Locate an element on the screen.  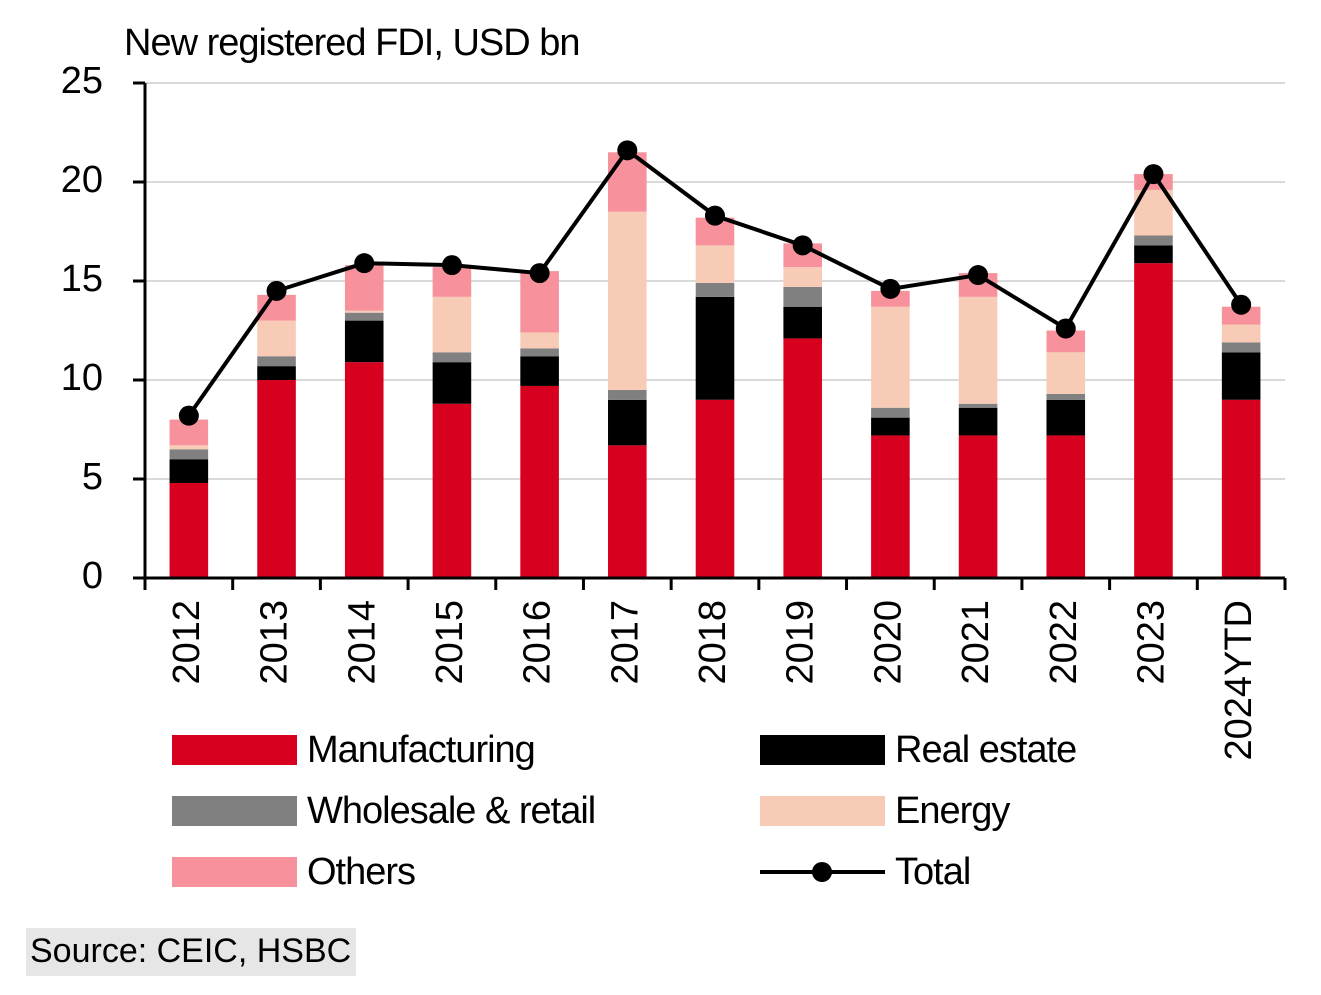
x-tick-label: 2023 is located at coordinates (1151, 642).